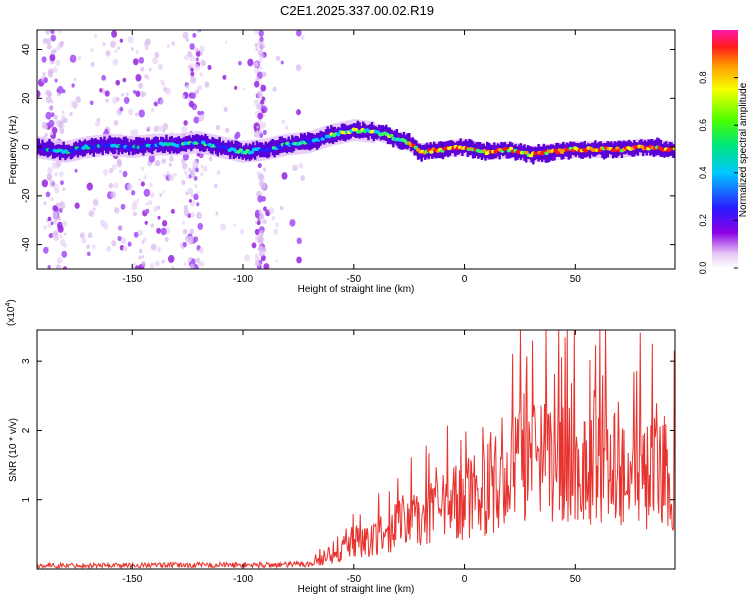  I want to click on heatmap-y-tick-label: -20, so click(26, 195).